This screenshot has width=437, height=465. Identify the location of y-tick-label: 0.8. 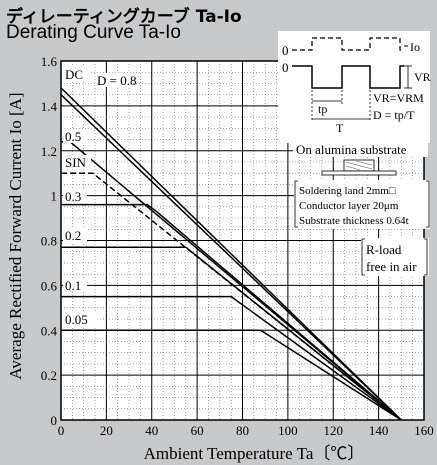
(49, 241).